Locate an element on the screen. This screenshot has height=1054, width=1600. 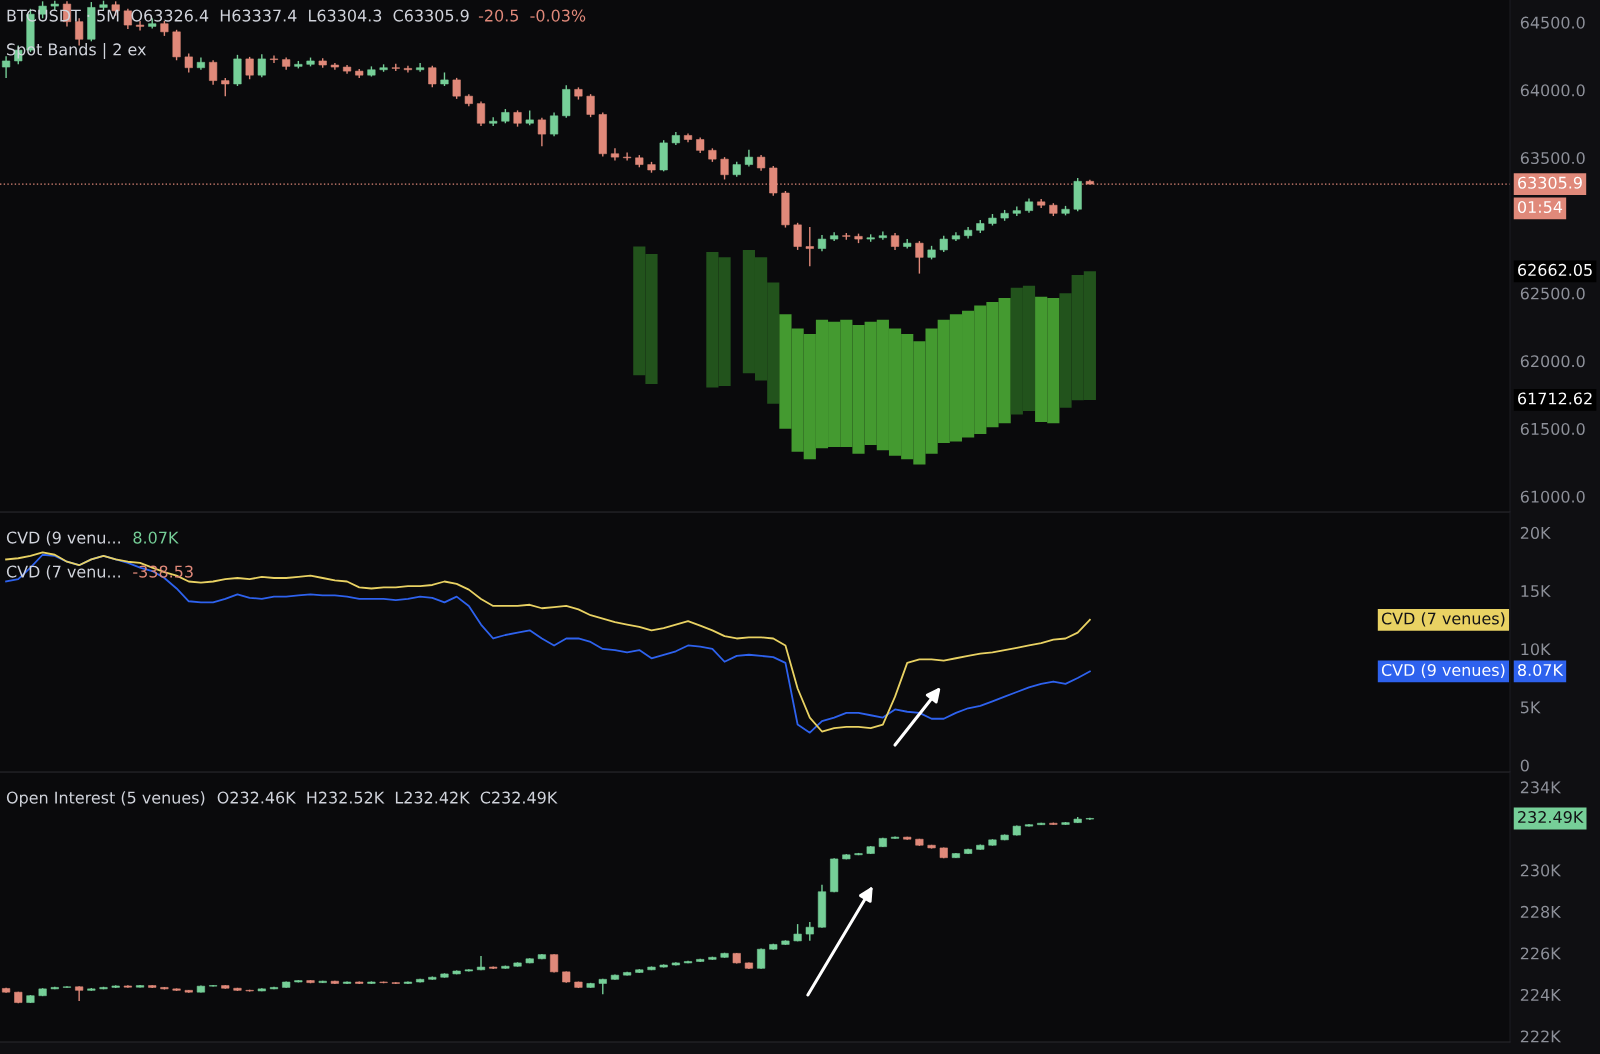
y-tick-label: 5K is located at coordinates (1530, 707).